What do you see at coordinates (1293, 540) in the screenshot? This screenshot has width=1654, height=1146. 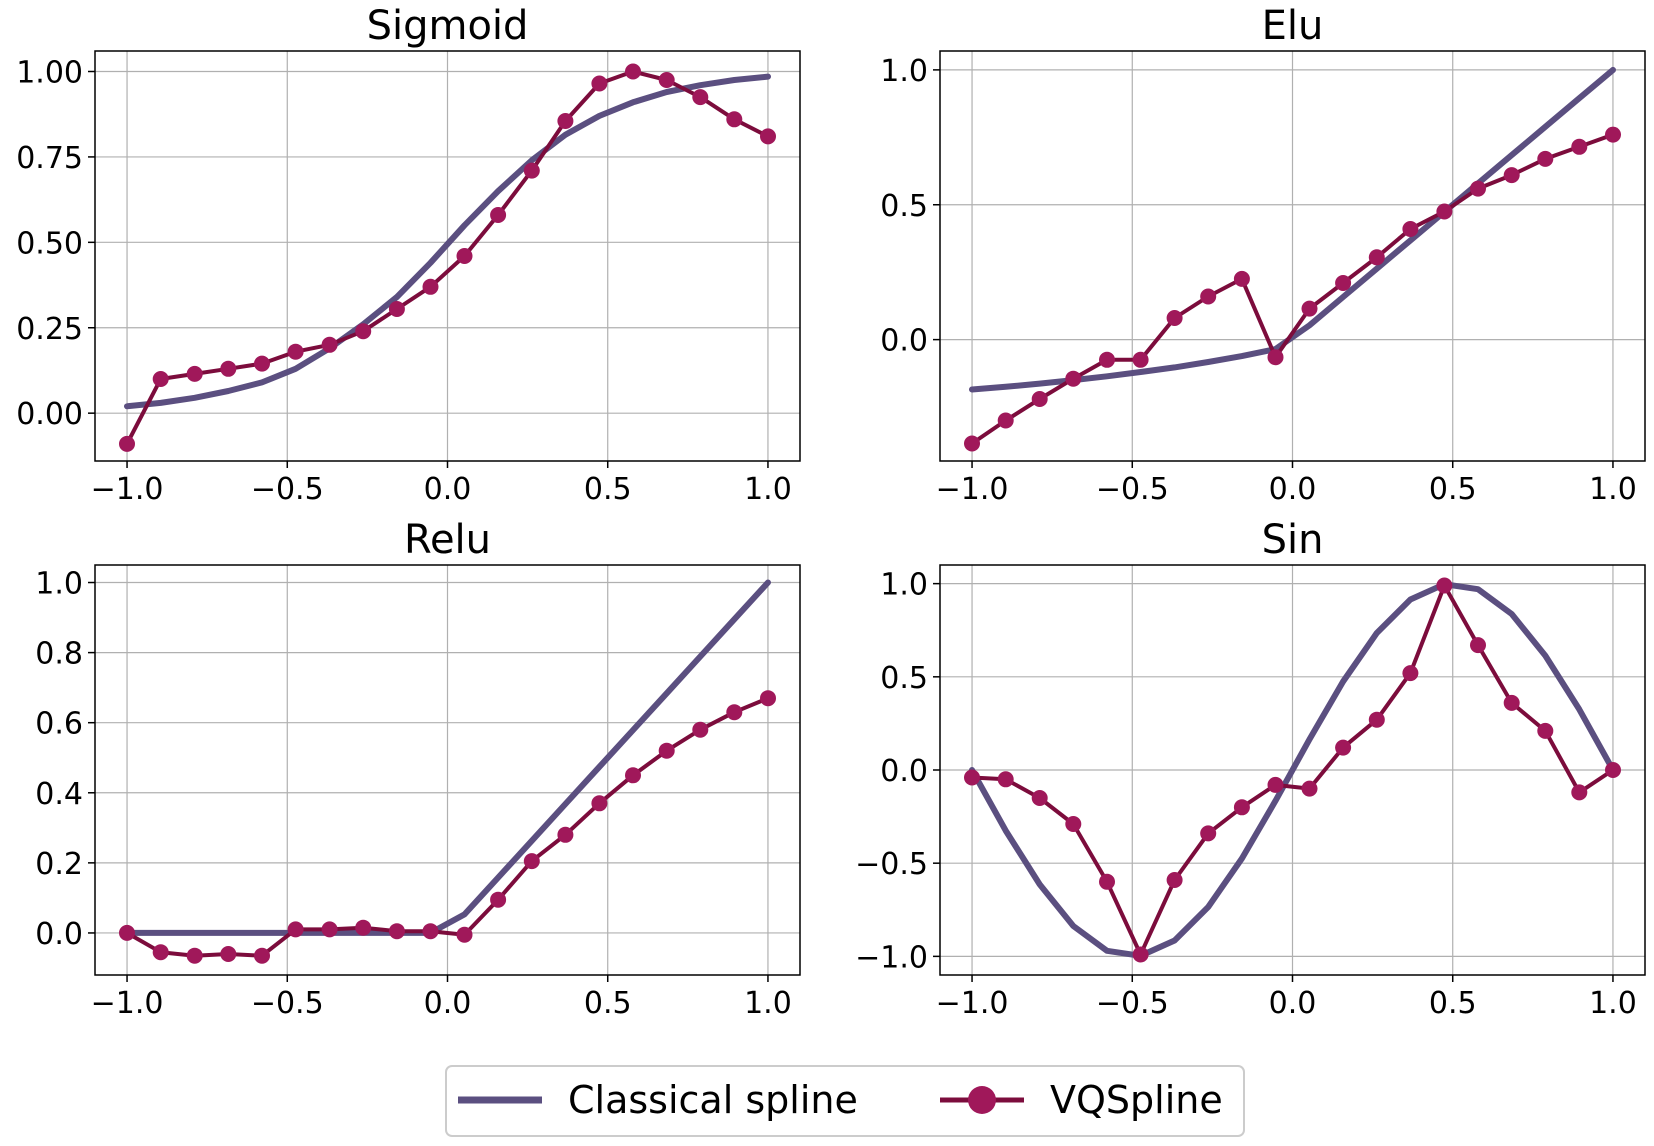 I see `panel-title: Sin` at bounding box center [1293, 540].